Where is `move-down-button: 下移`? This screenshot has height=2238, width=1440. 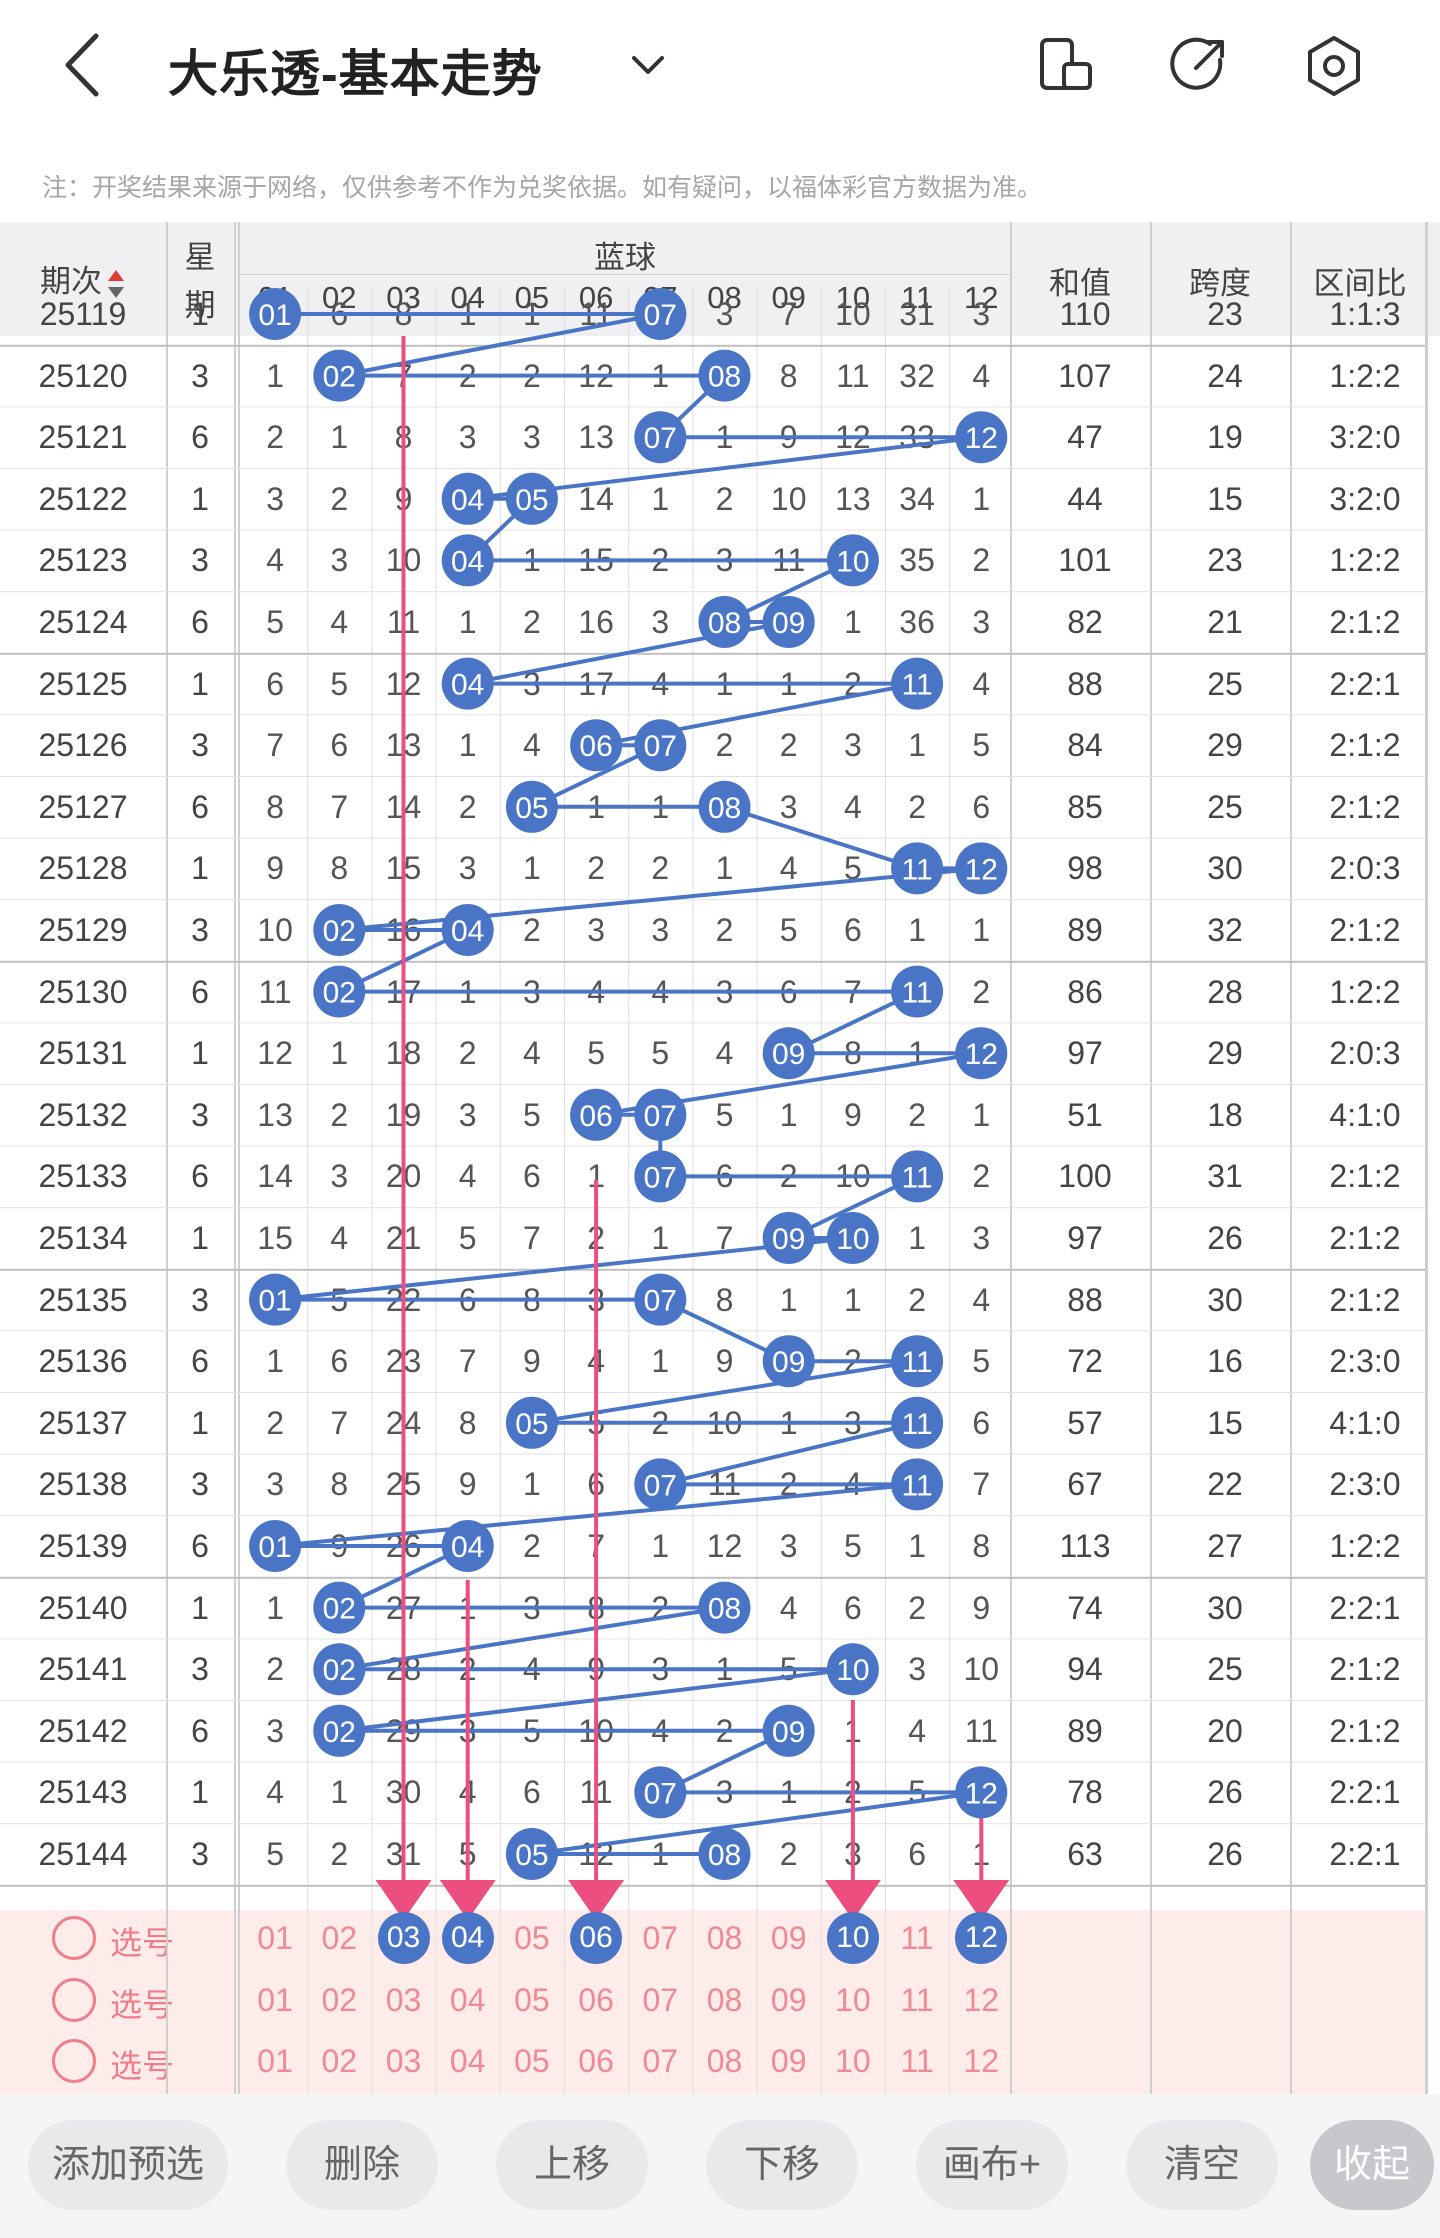
move-down-button: 下移 is located at coordinates (782, 2165).